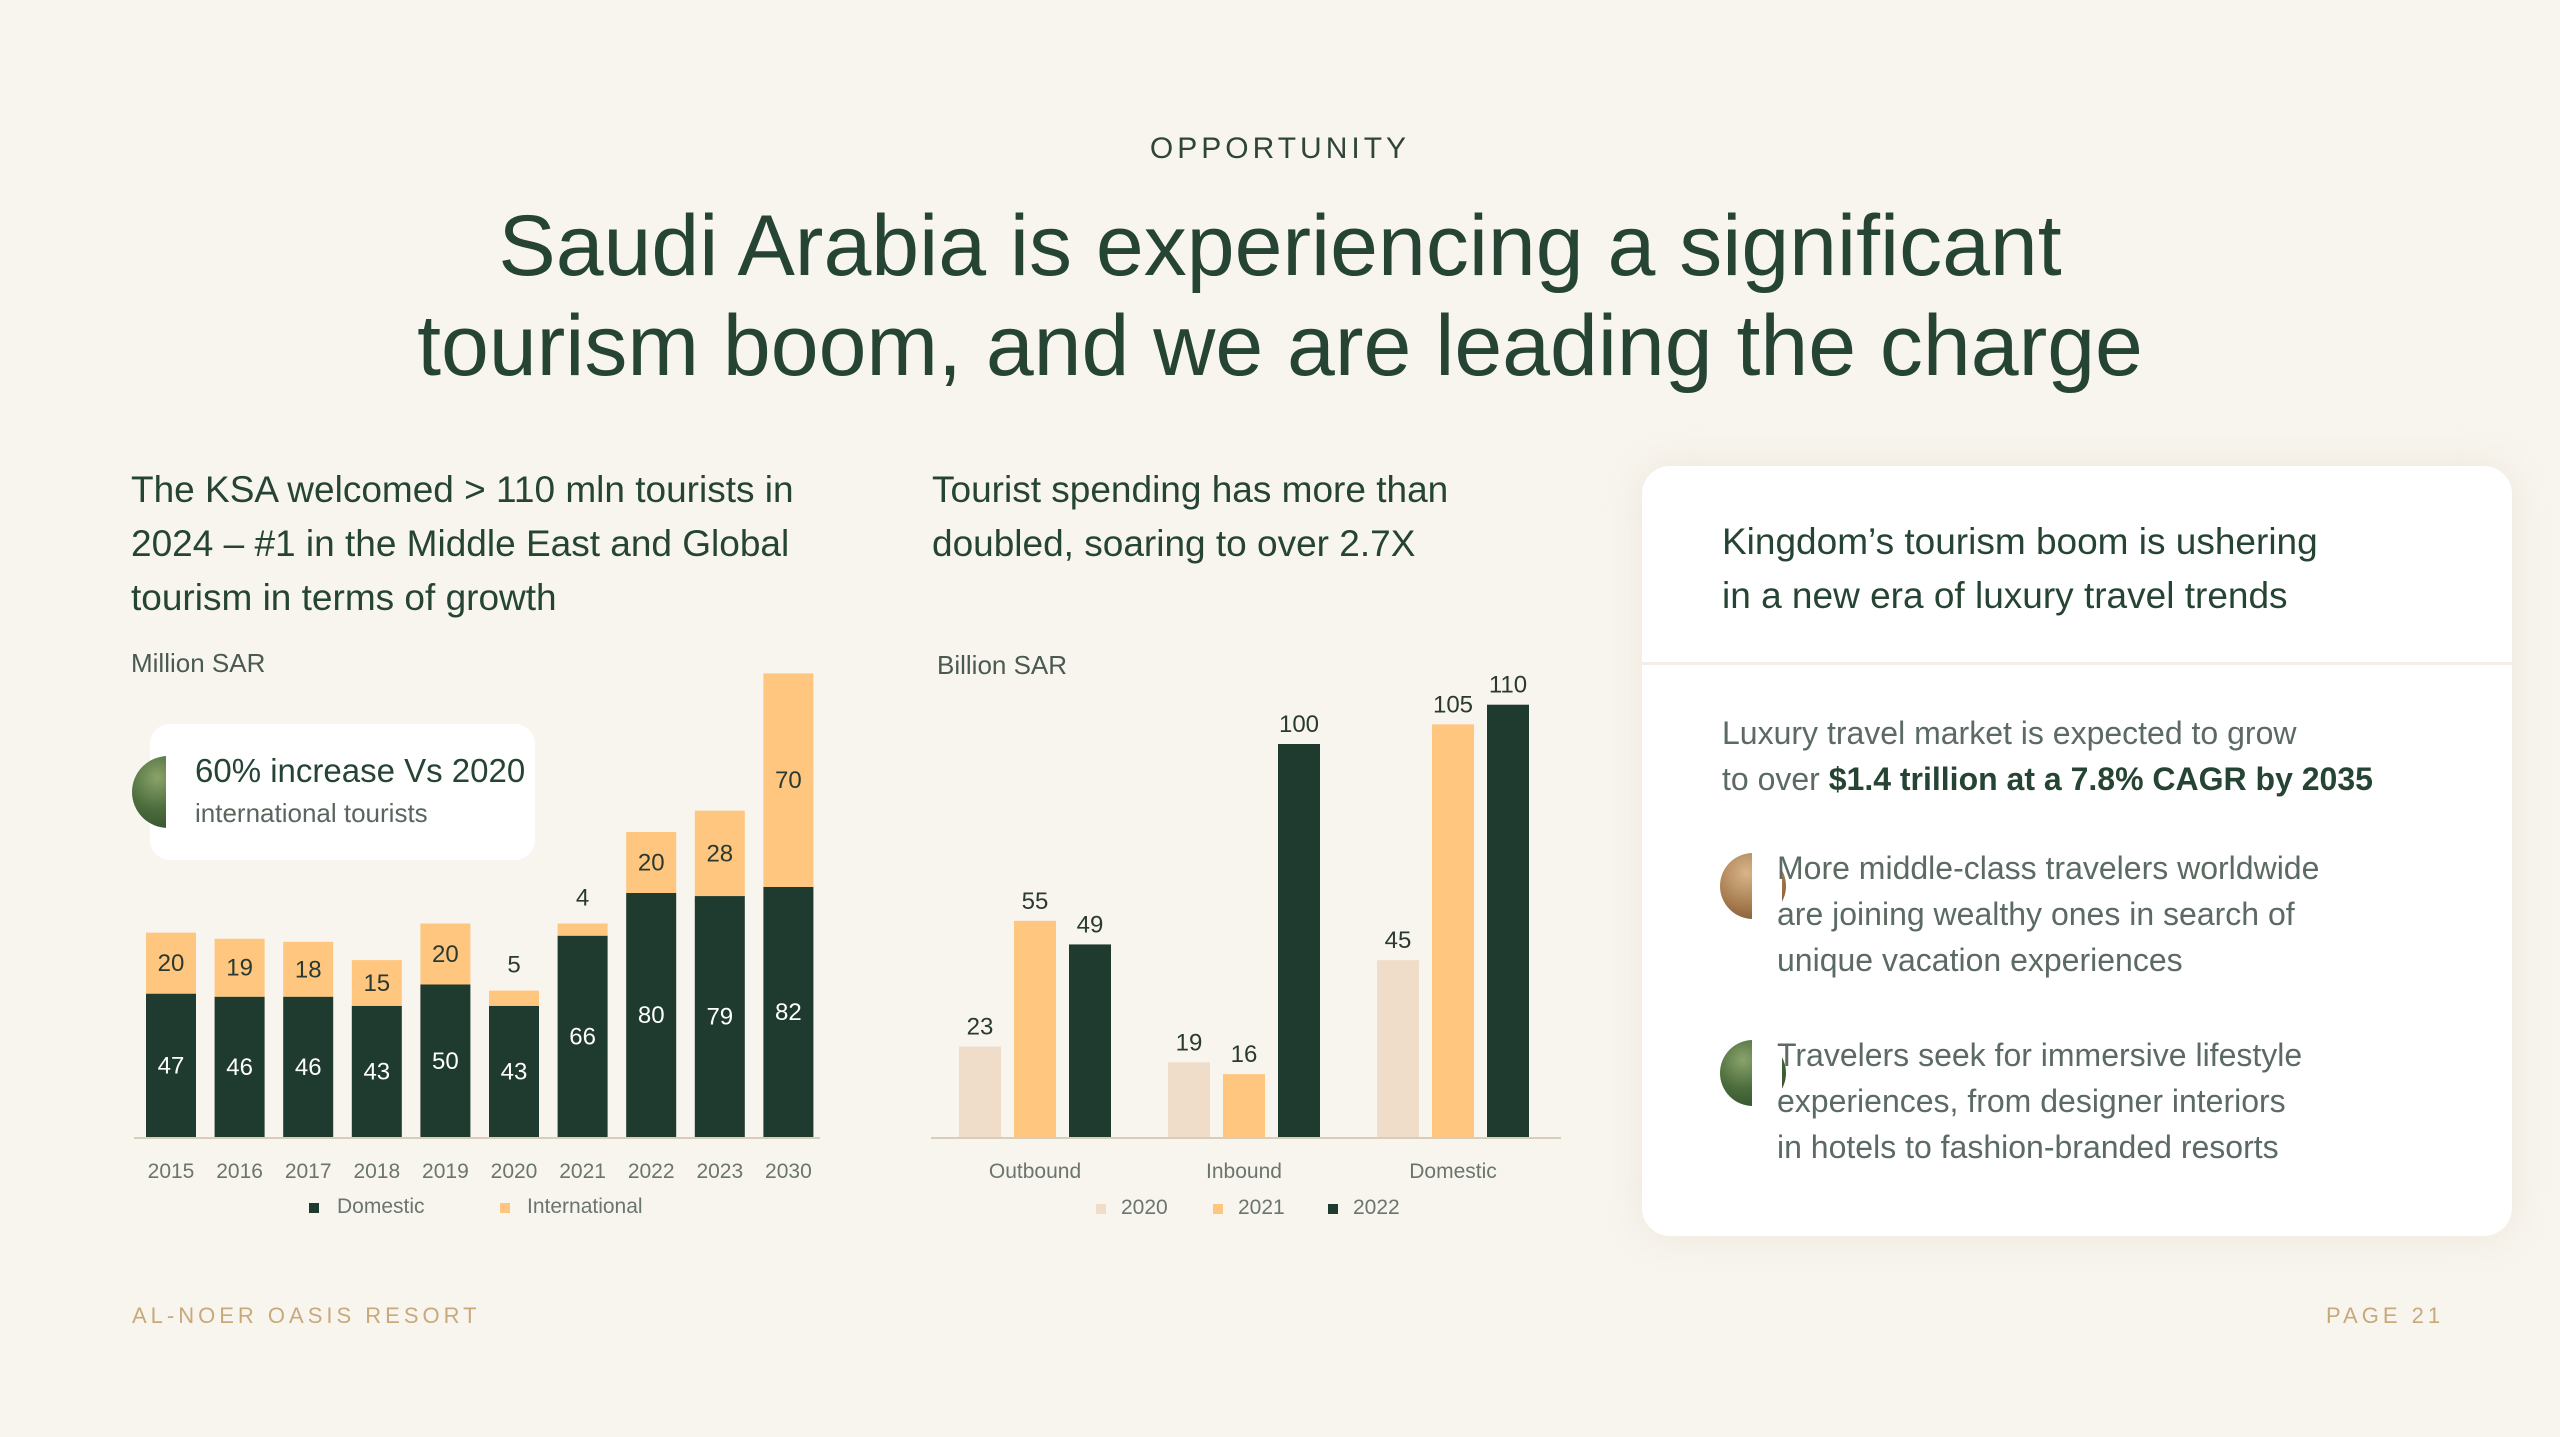 This screenshot has height=1437, width=2560. I want to click on label-domestic-2023: 79, so click(719, 1017).